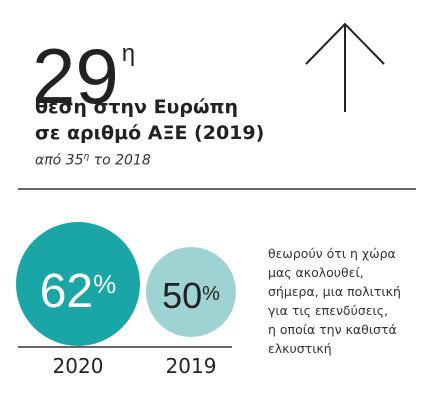  What do you see at coordinates (332, 253) in the screenshot?
I see `description-line: θεωρούν ότι η χώρα` at bounding box center [332, 253].